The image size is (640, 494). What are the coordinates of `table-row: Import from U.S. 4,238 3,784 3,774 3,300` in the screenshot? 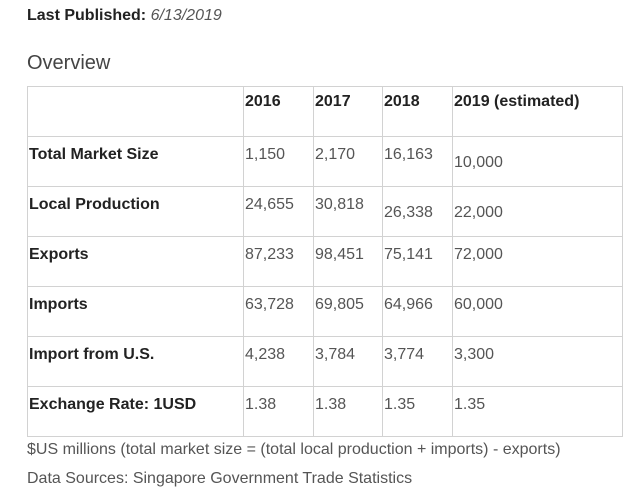 It's located at (325, 361).